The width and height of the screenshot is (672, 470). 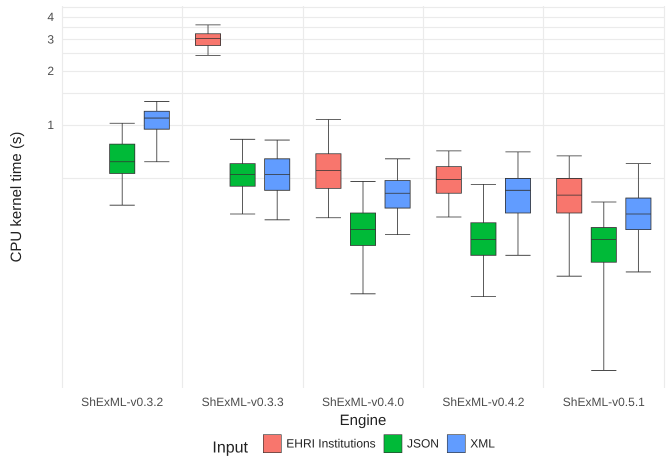 What do you see at coordinates (16, 197) in the screenshot?
I see `y-axis-title: CPU kernel time (s)` at bounding box center [16, 197].